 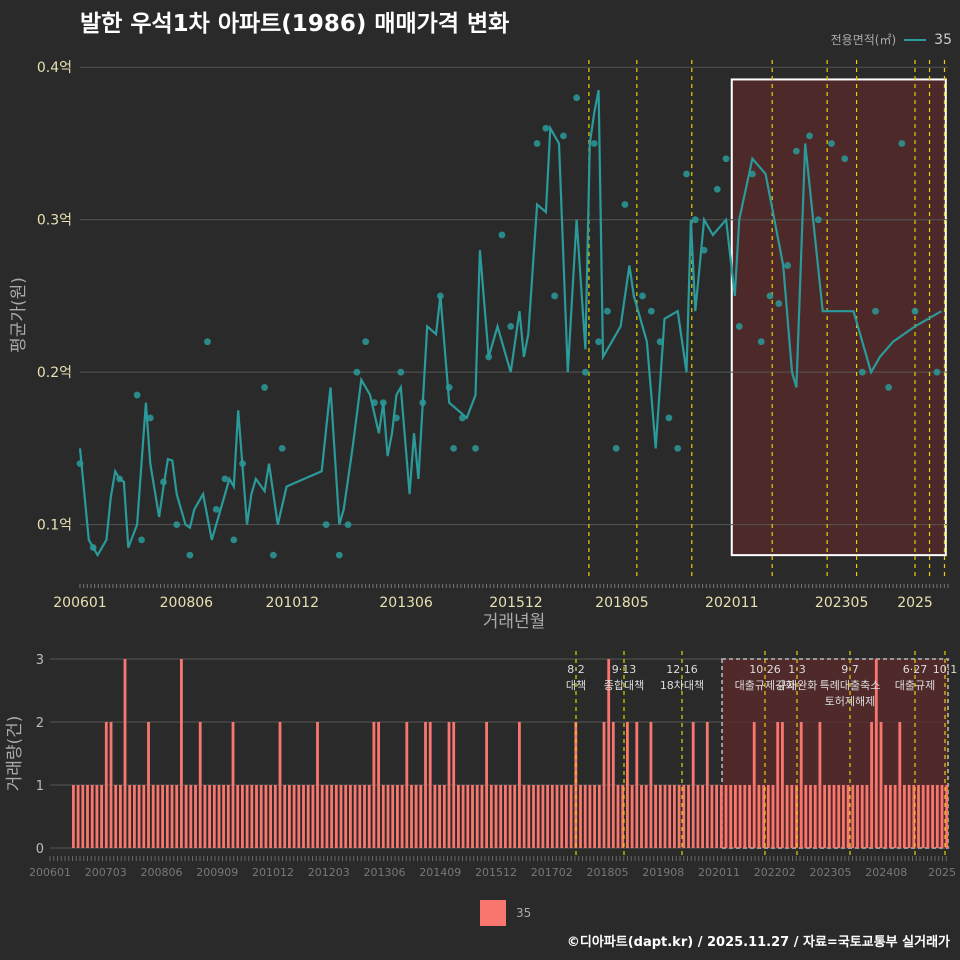 I want to click on bar-x-tick-label: 201203, so click(x=329, y=872).